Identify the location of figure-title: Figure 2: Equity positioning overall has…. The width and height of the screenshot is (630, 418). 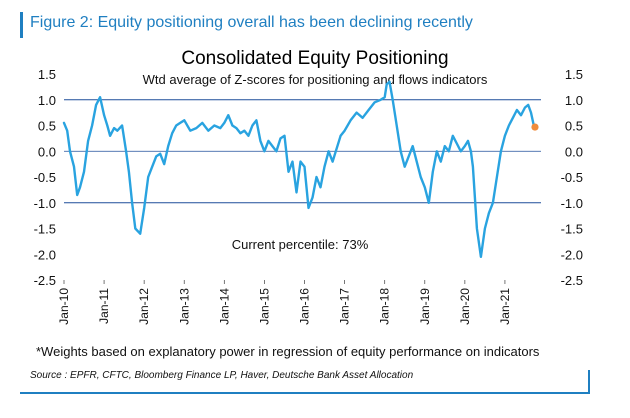
(251, 22).